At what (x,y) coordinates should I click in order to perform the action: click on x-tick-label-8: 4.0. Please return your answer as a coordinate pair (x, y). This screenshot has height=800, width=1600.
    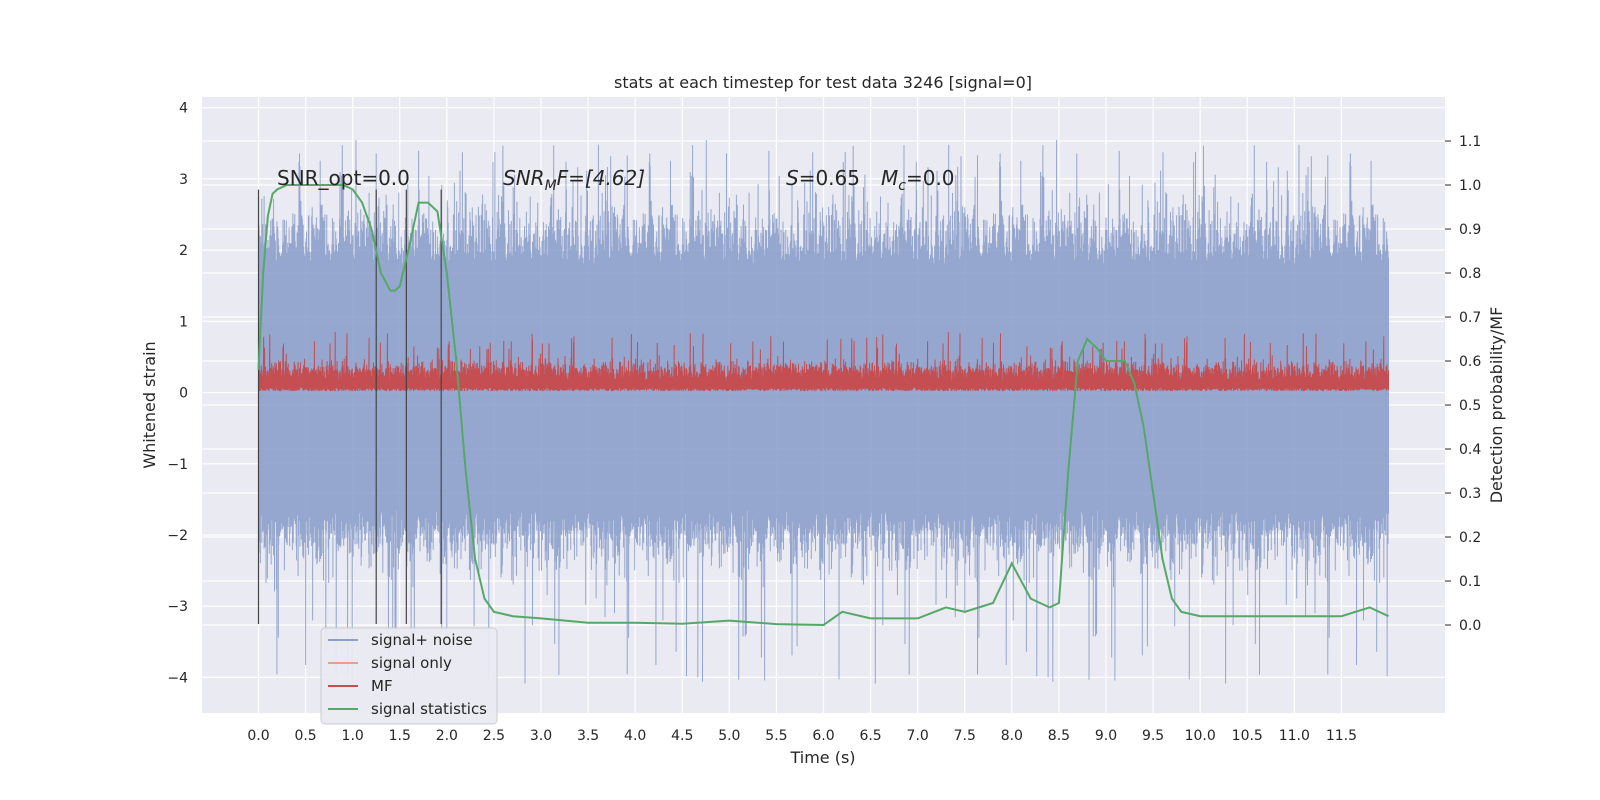
    Looking at the image, I should click on (635, 736).